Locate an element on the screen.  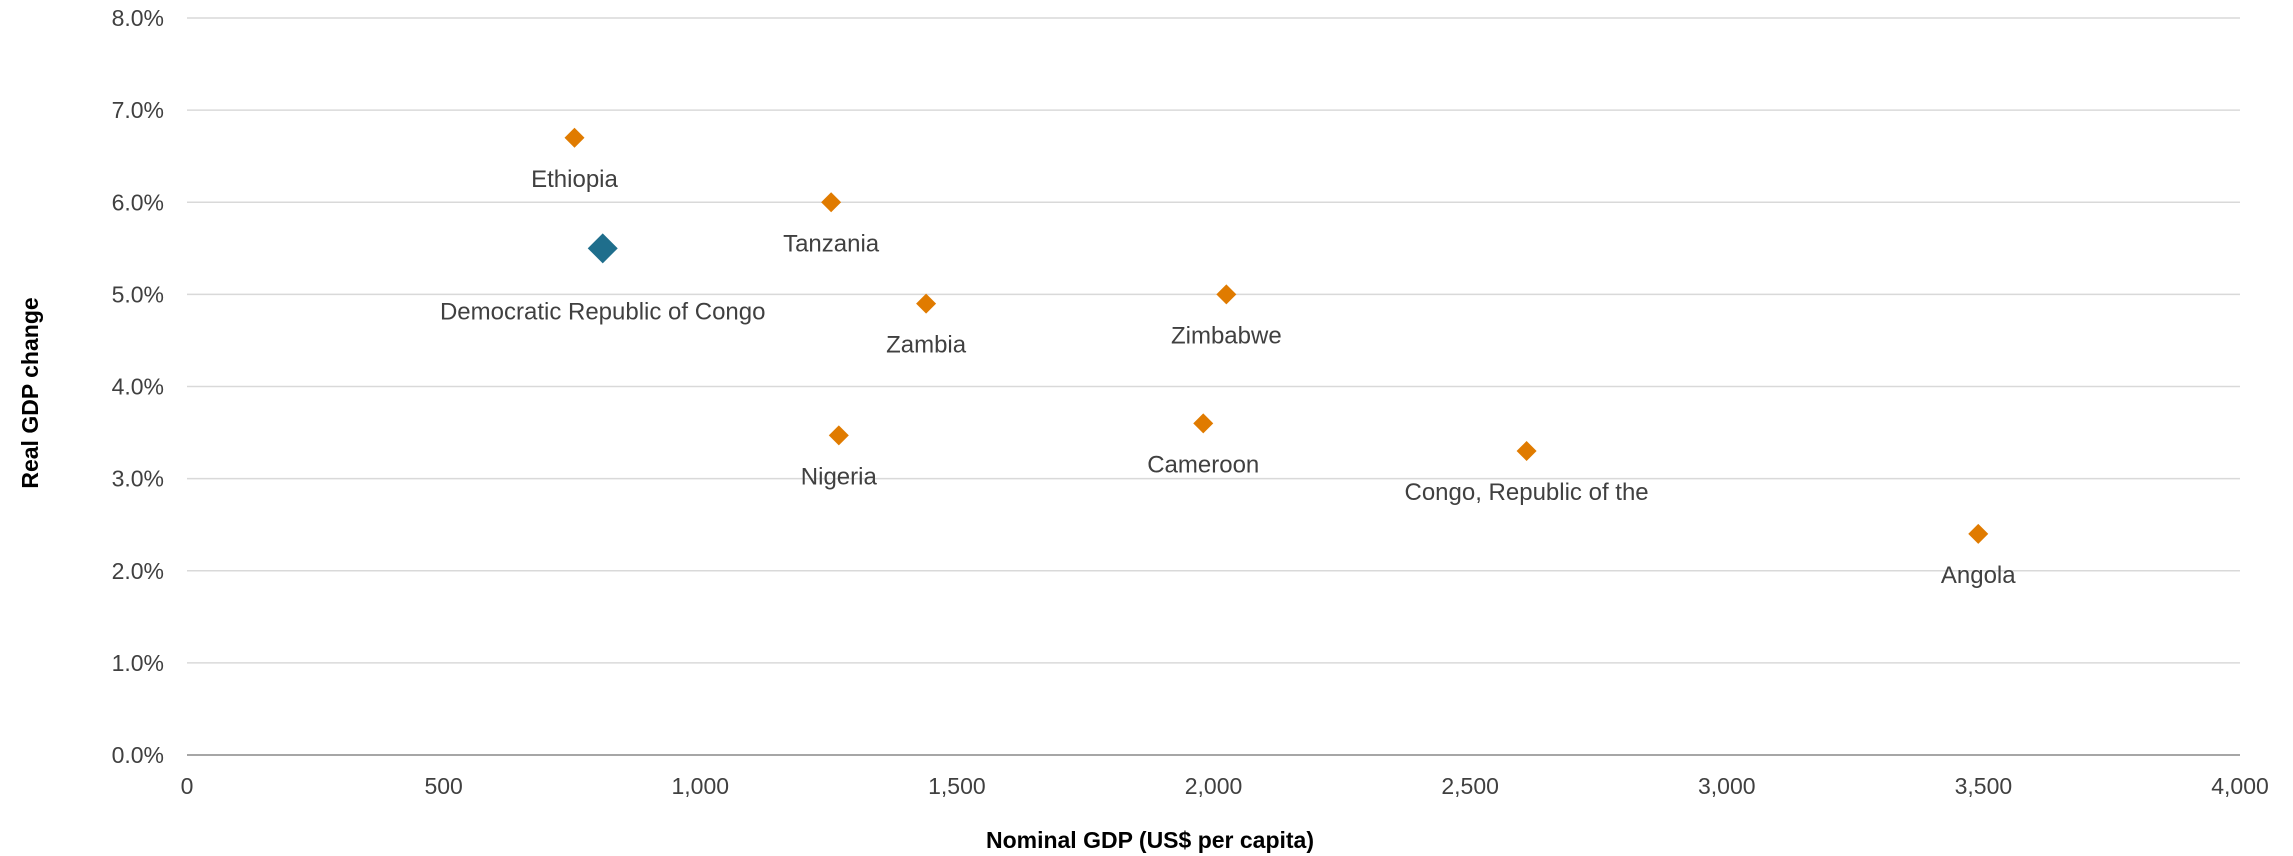
x-tick-label: 2,500 is located at coordinates (1470, 786).